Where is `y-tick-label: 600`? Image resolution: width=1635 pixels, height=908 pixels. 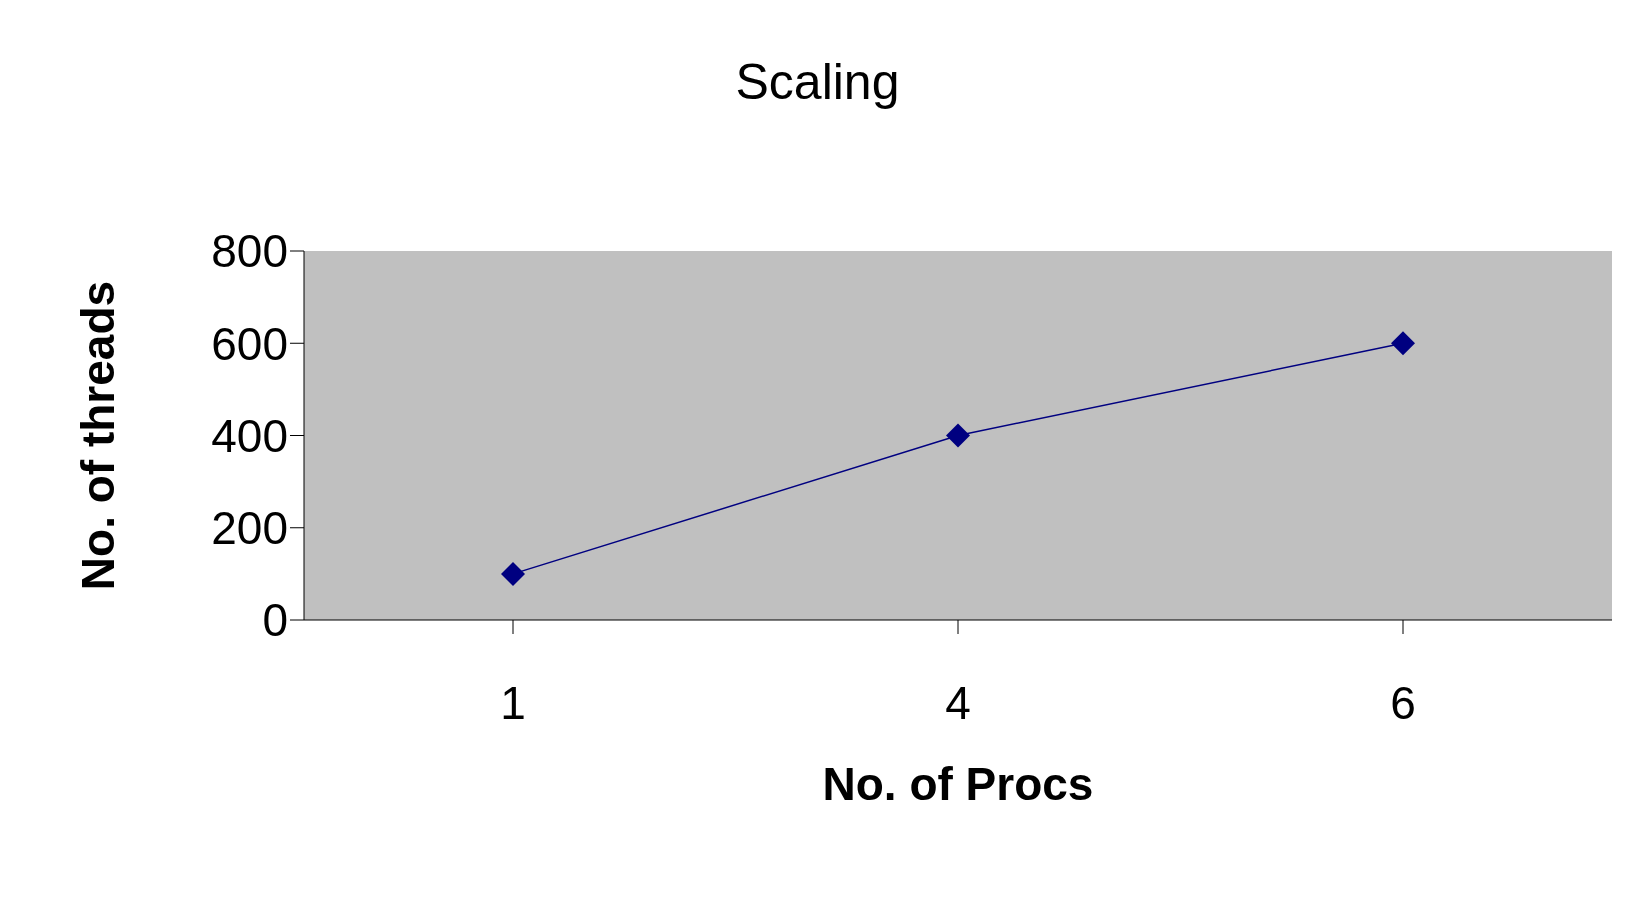 y-tick-label: 600 is located at coordinates (249, 343).